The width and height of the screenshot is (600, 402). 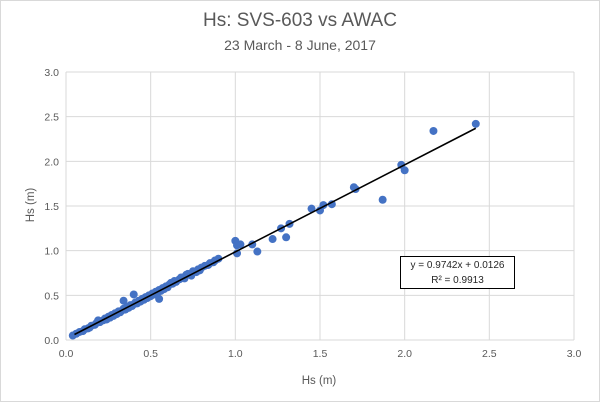 I want to click on chart-subtitle: 23 March - 8 June, 2017, so click(x=300, y=45).